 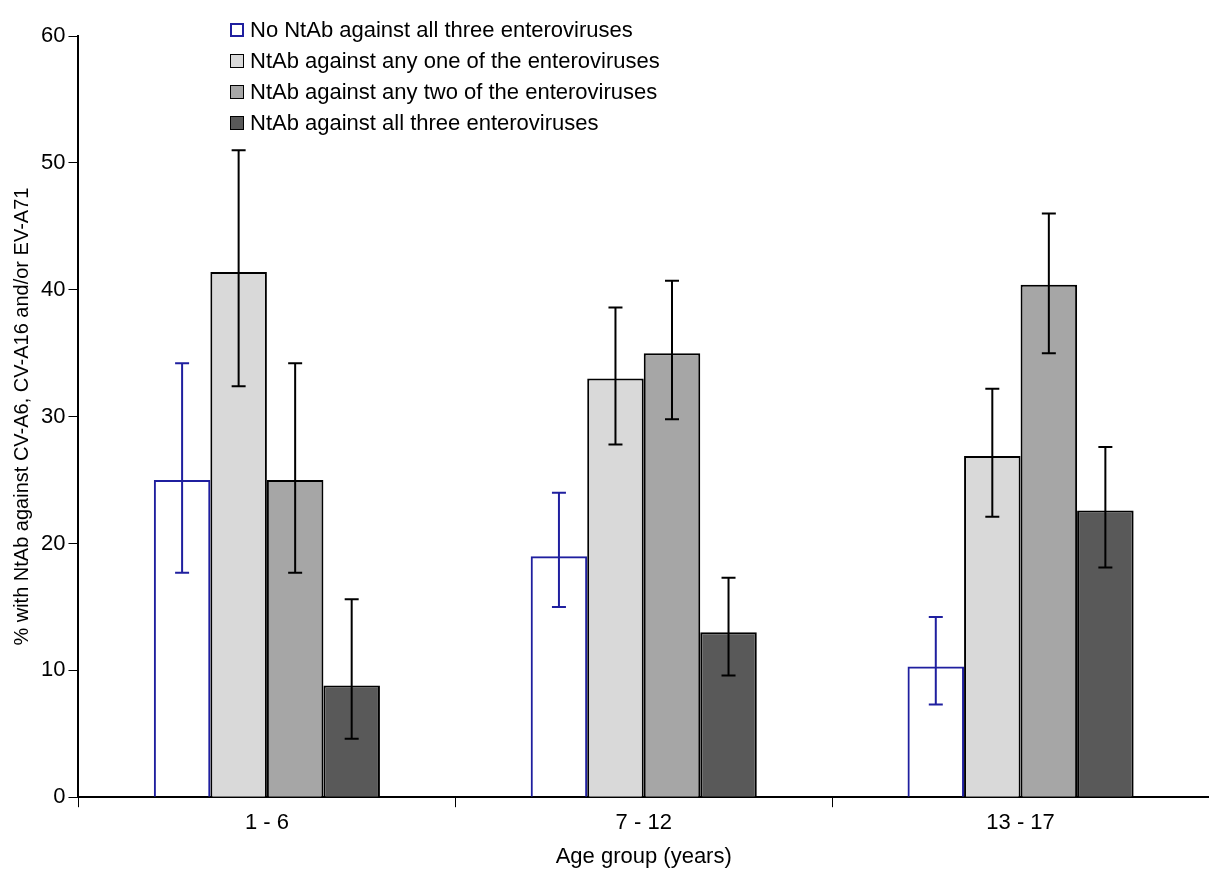 I want to click on y-tick-label: 50, so click(x=53, y=161).